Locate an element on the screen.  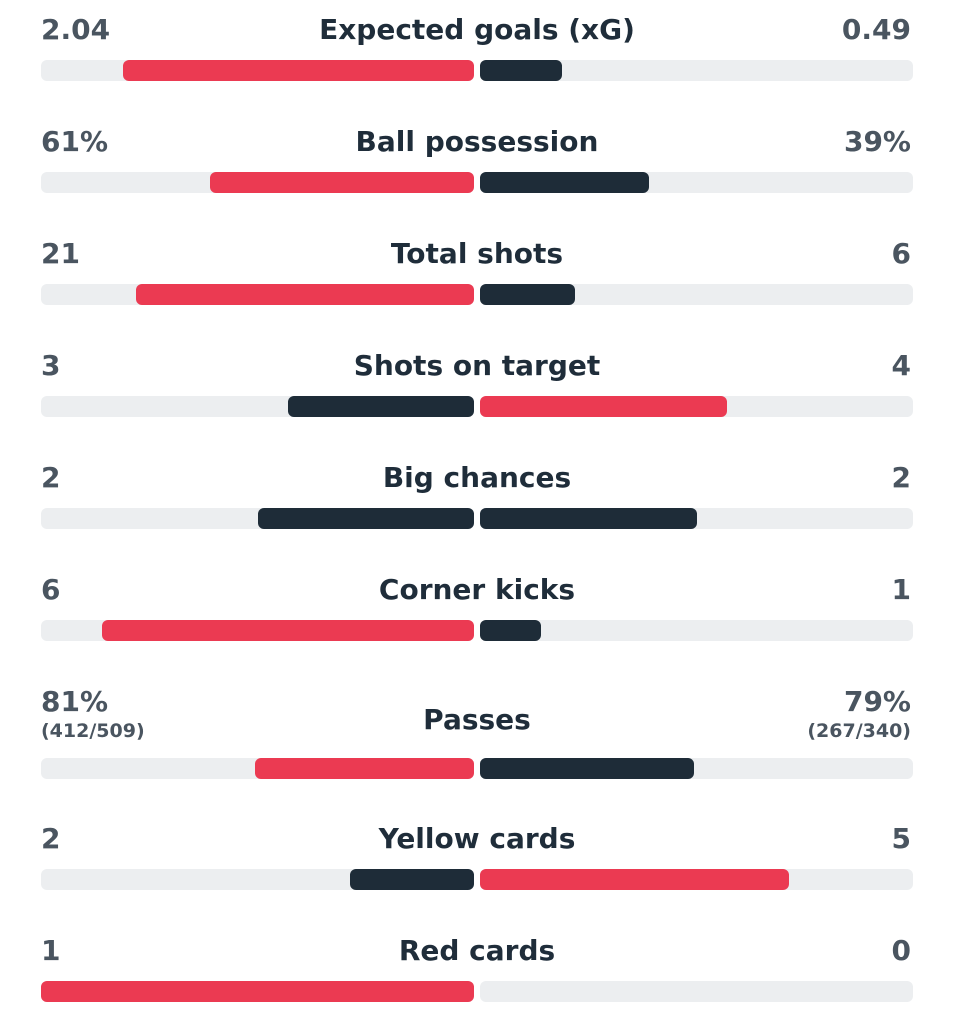
stat-label: Ball possession is located at coordinates (477, 141).